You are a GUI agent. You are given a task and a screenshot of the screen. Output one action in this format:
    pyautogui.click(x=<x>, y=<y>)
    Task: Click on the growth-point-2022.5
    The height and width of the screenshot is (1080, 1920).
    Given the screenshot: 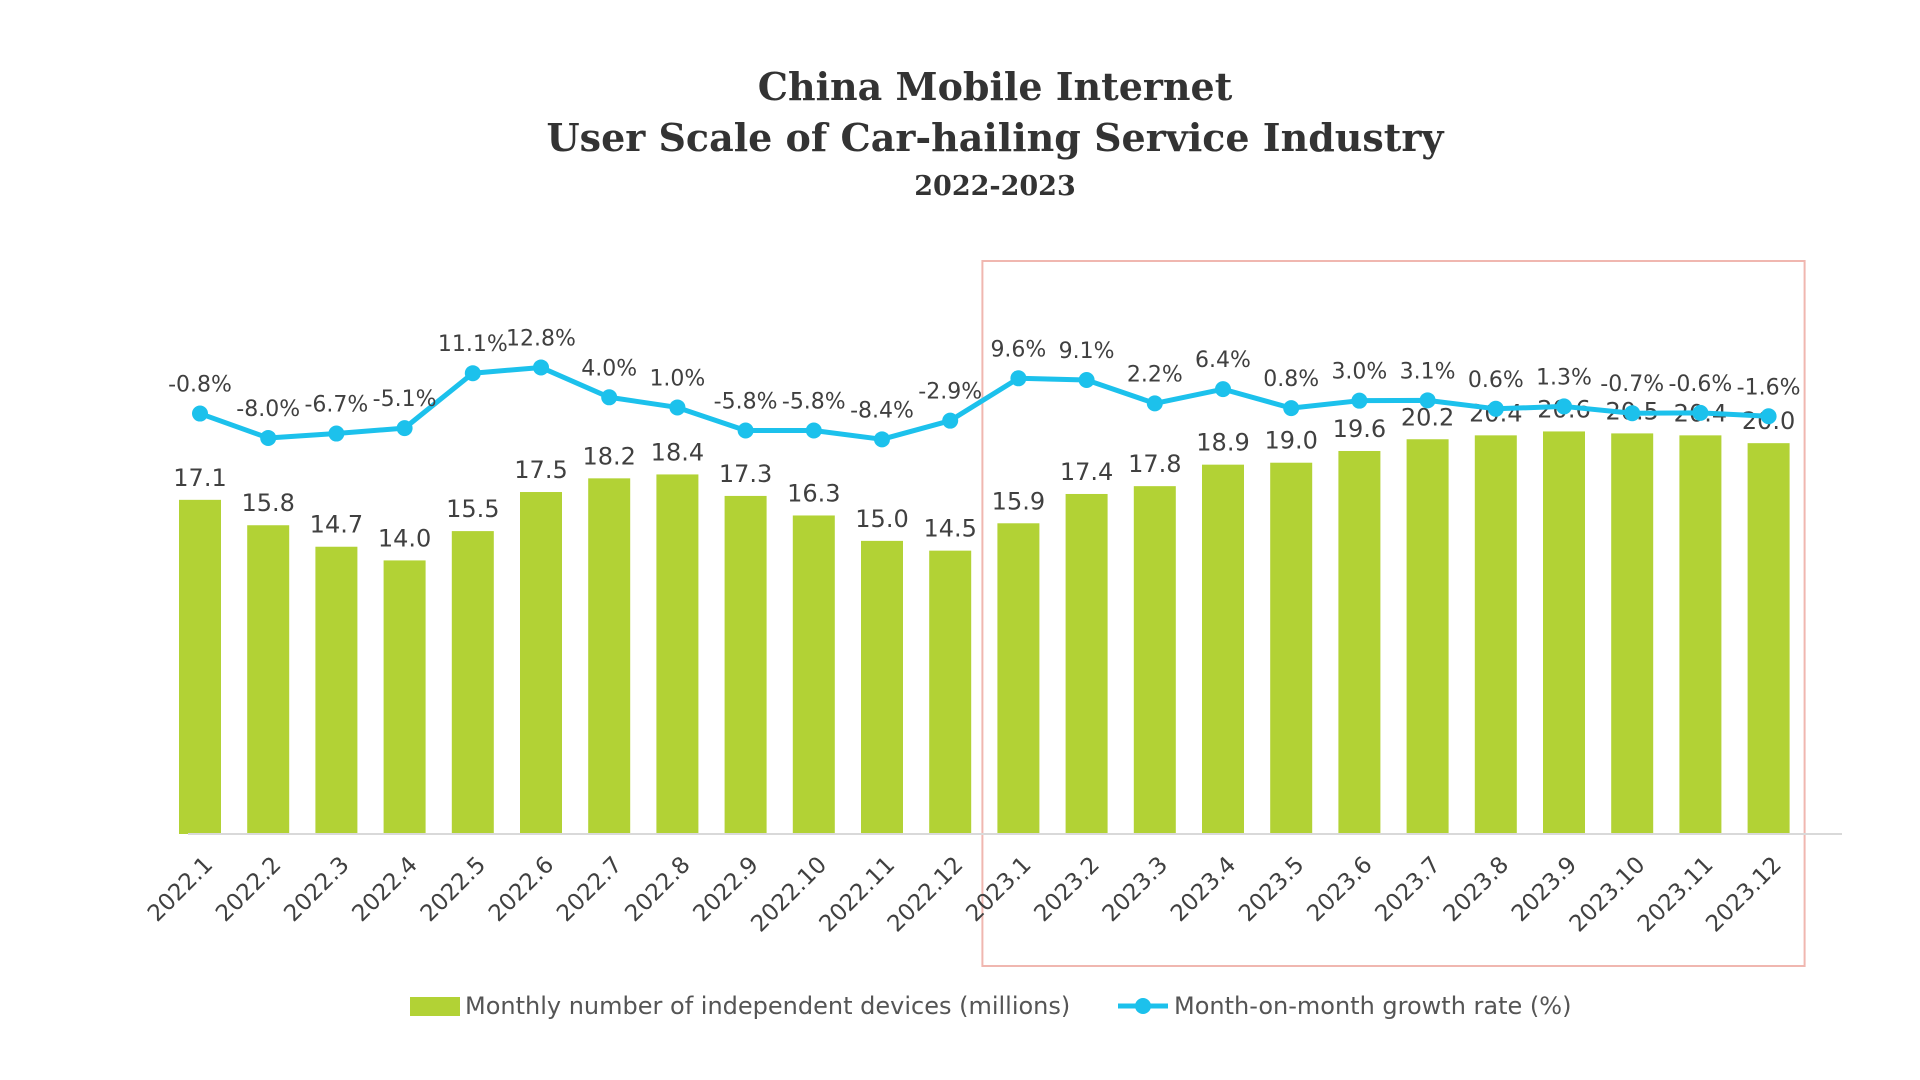 What is the action you would take?
    pyautogui.click(x=472, y=373)
    